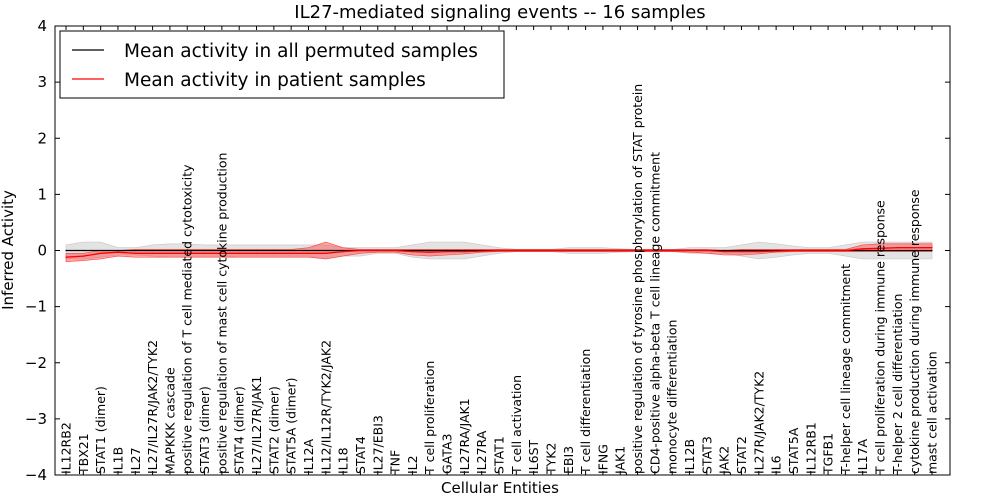 This screenshot has width=1000, height=504. What do you see at coordinates (204, 430) in the screenshot?
I see `category-label: STAT3 (dimer)` at bounding box center [204, 430].